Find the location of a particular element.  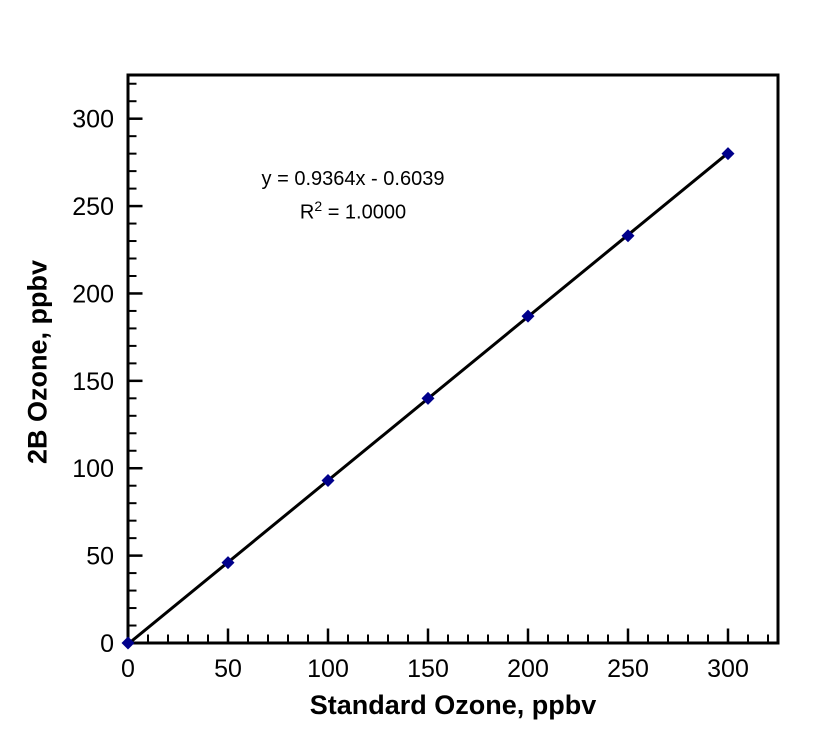

x-tick-label: 0 is located at coordinates (128, 669).